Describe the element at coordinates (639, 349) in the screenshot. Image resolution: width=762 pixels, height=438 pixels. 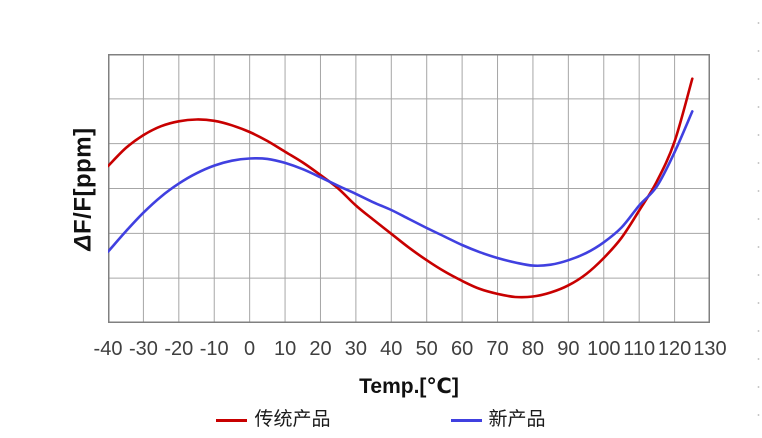
I see `x-tick-label: 110` at that location.